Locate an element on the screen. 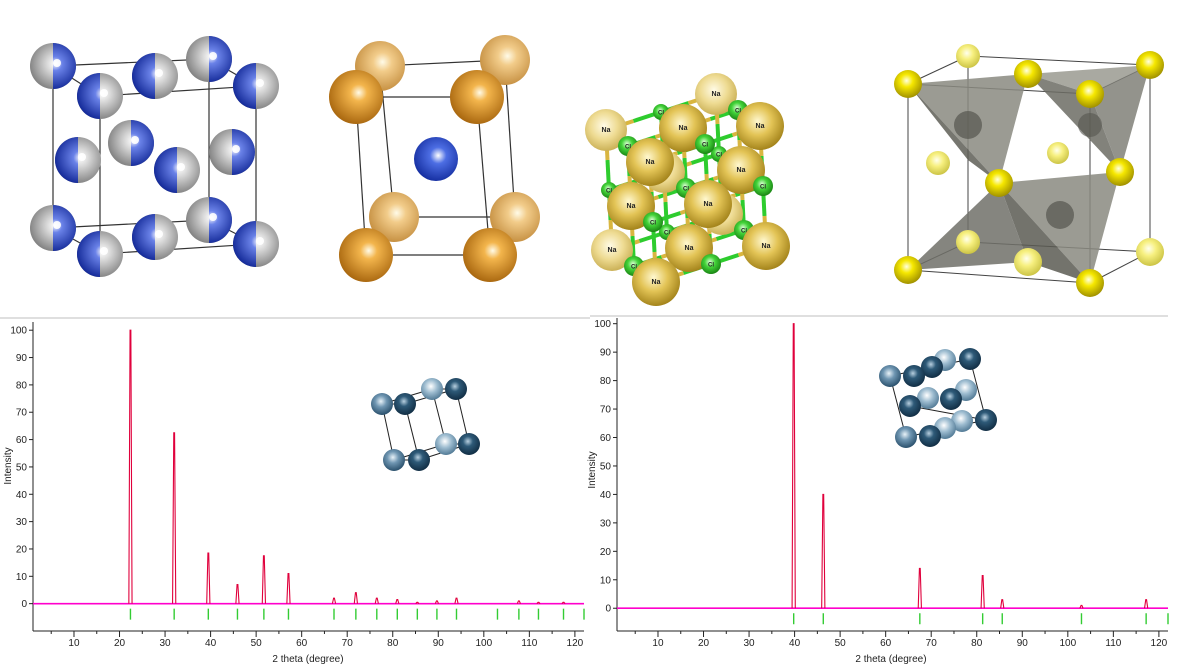  tetrahedra is located at coordinates (1029, 174).